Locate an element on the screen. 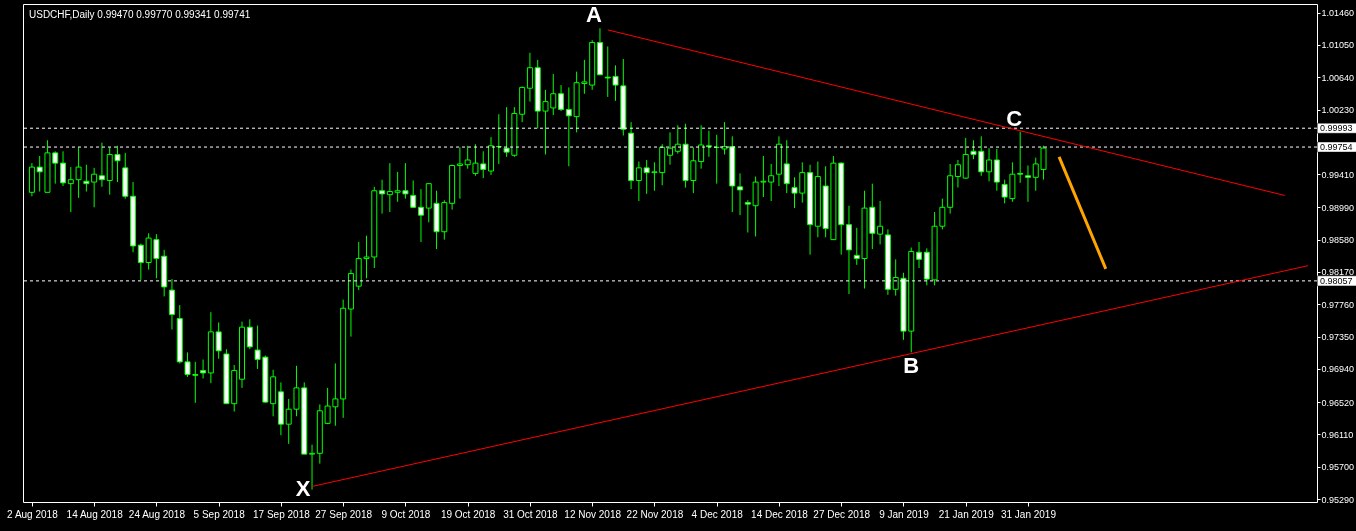 The width and height of the screenshot is (1356, 531). x-tick-label: 24 Aug 2018 is located at coordinates (157, 514).